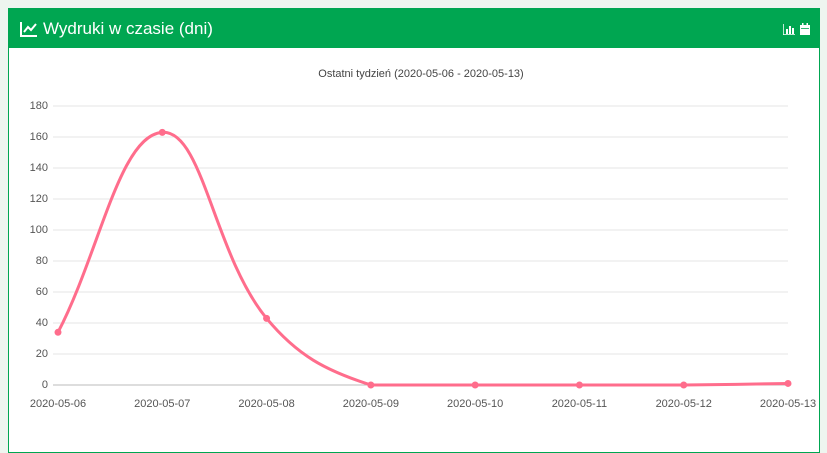  I want to click on x-tick-label: 2020-05-11, so click(579, 404).